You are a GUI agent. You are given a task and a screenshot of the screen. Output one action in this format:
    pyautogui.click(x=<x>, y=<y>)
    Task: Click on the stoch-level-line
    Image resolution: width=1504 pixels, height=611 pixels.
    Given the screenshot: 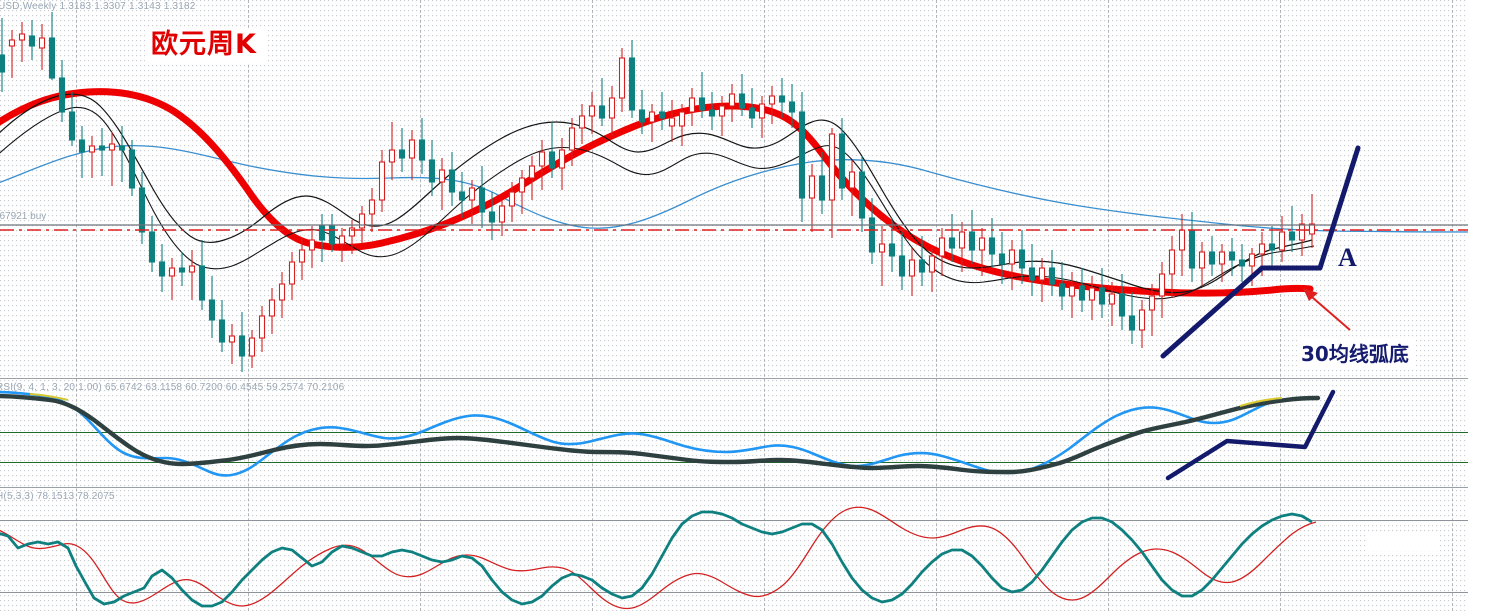 What is the action you would take?
    pyautogui.click(x=752, y=592)
    